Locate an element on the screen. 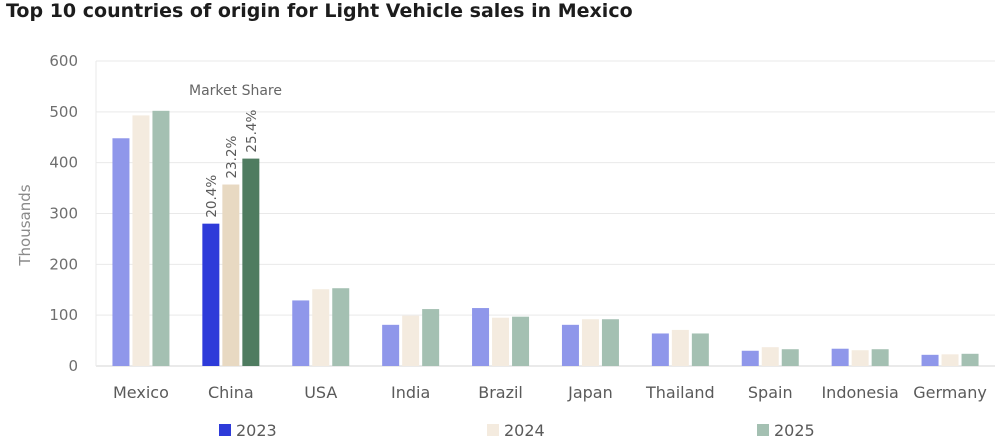 The height and width of the screenshot is (447, 1000). x-tick-label: Germany is located at coordinates (950, 392).